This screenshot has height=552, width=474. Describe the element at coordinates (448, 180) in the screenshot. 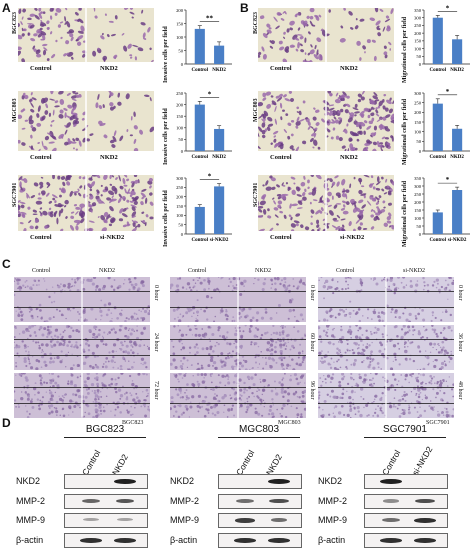

I see `significance-marker: *` at that location.